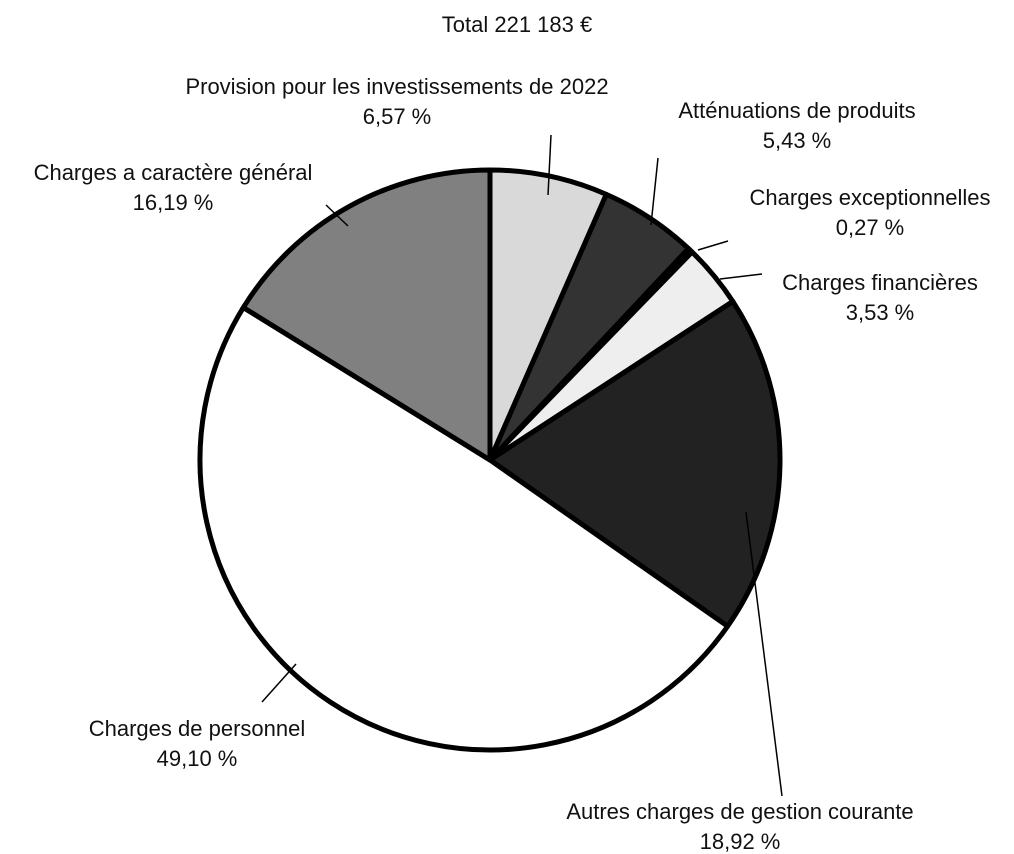 This screenshot has height=854, width=1014. I want to click on chart-title: Total 221 183 €, so click(517, 24).